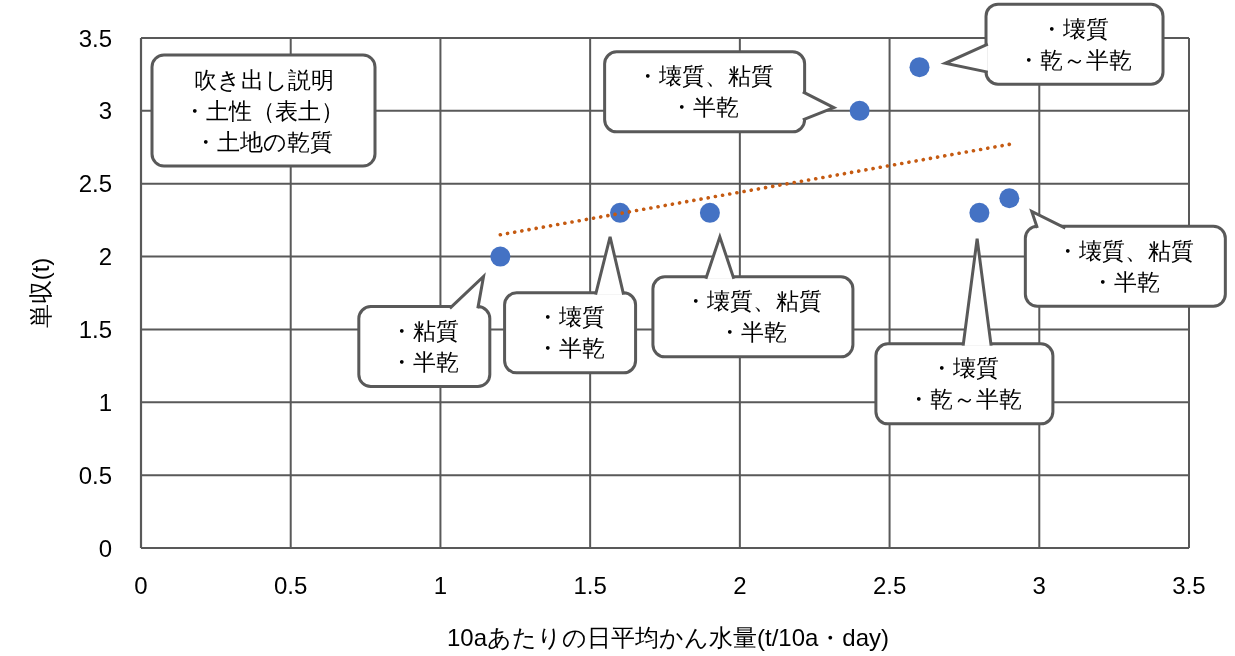 The width and height of the screenshot is (1235, 656). Describe the element at coordinates (740, 585) in the screenshot. I see `x-tick-label: 2` at that location.